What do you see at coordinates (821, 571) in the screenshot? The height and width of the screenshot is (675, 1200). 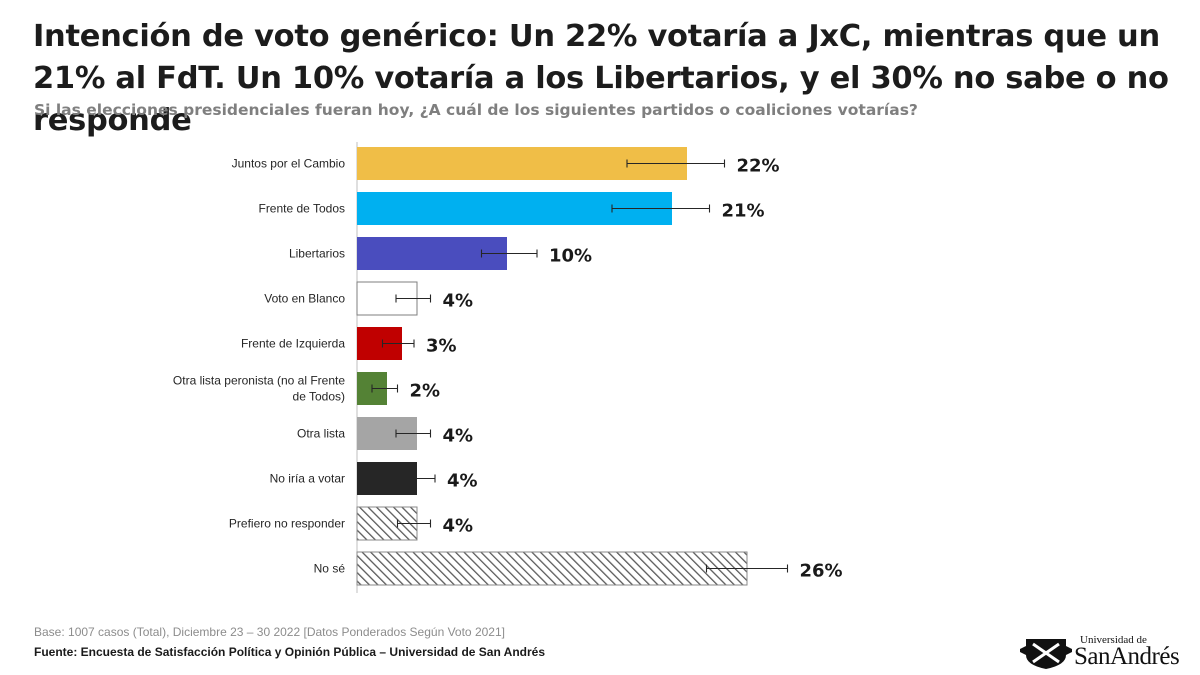 I see `value-label-no-se: 26%` at bounding box center [821, 571].